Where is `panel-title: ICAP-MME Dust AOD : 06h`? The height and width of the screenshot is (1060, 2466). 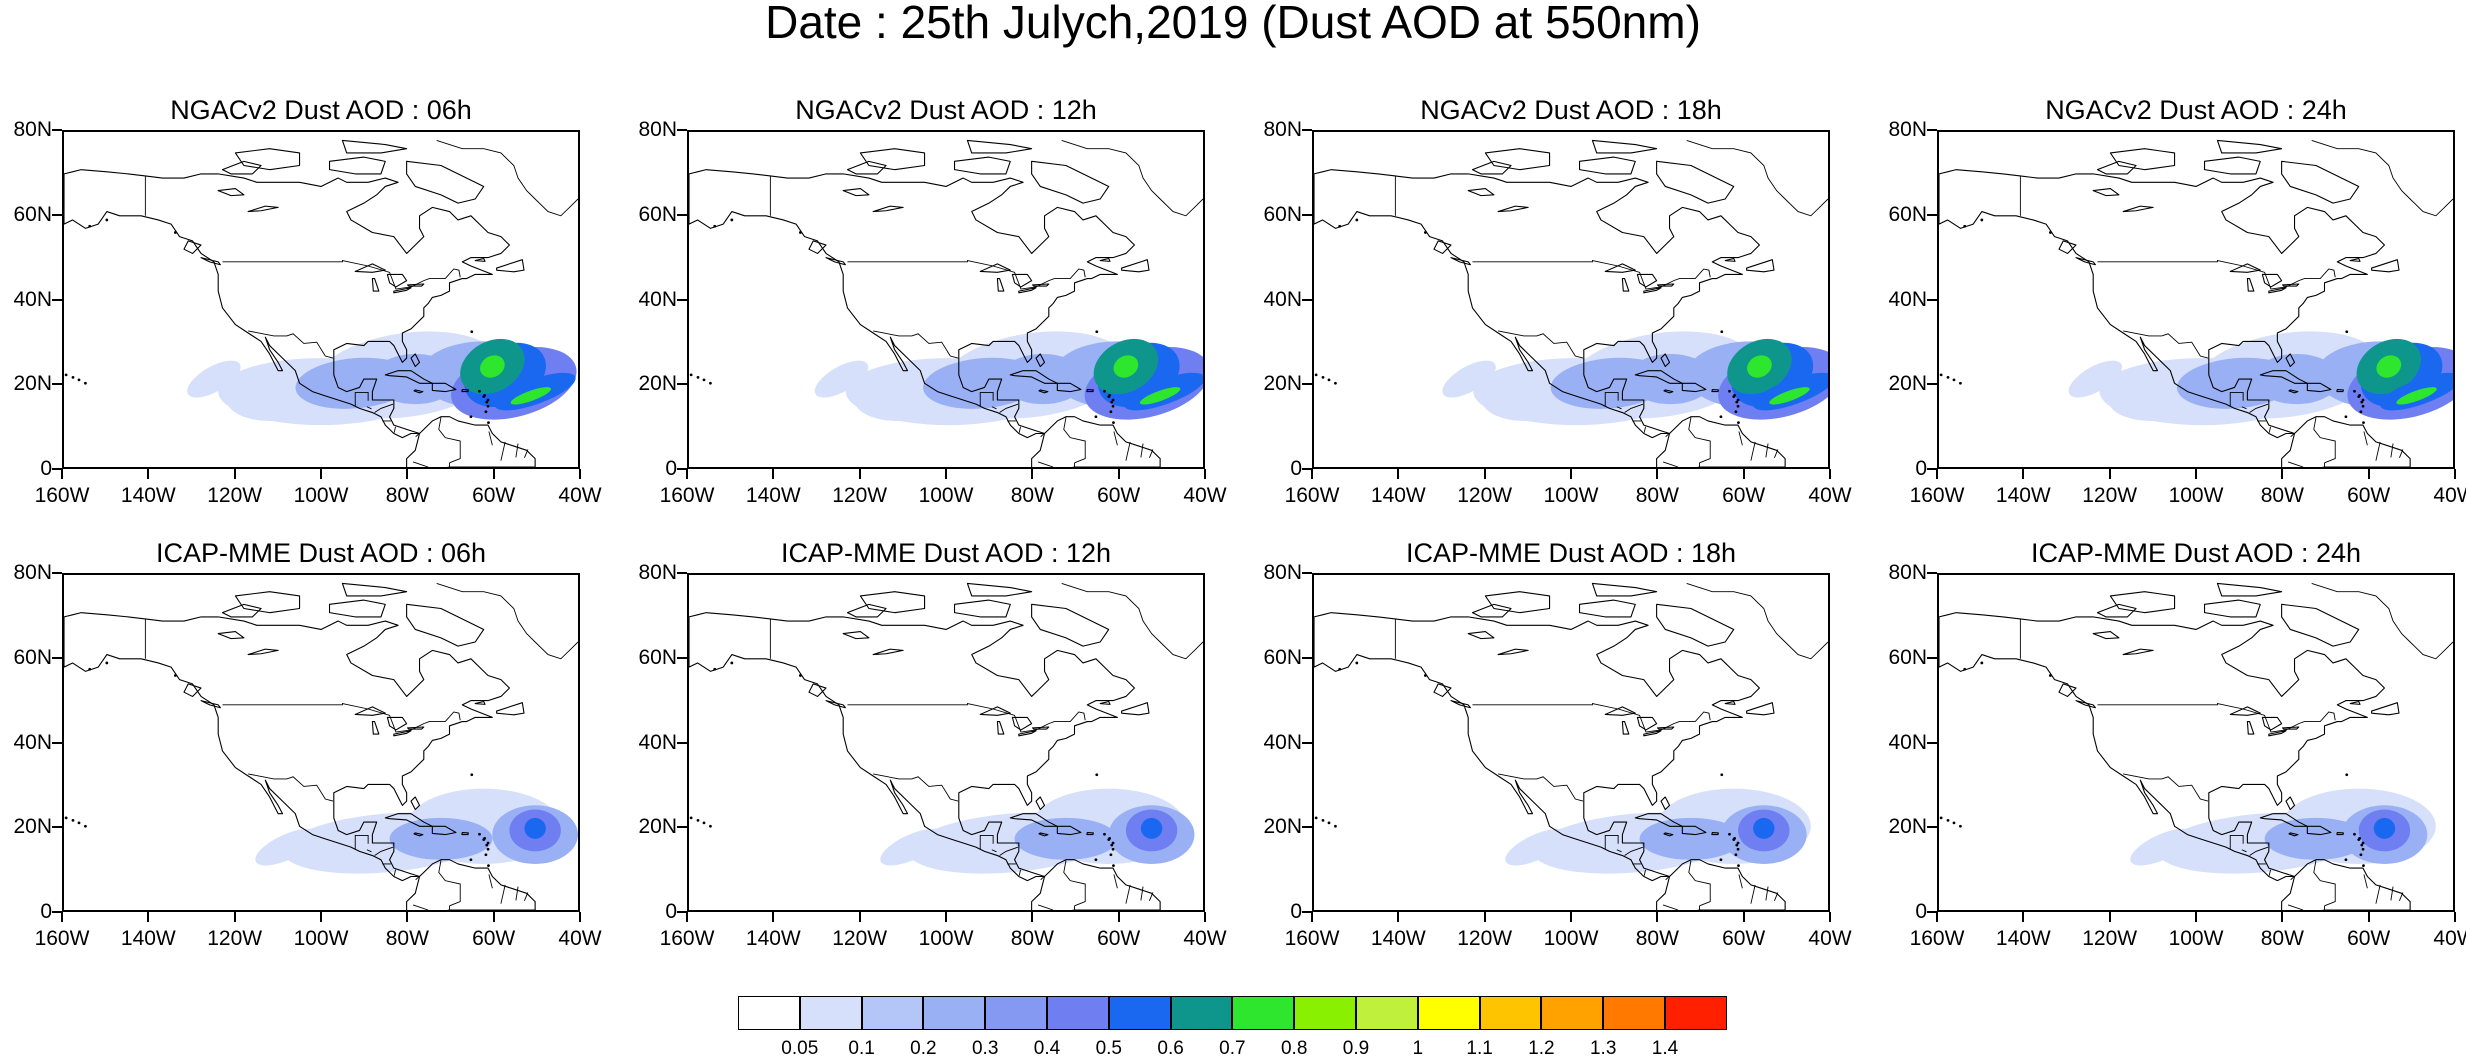 panel-title: ICAP-MME Dust AOD : 06h is located at coordinates (321, 553).